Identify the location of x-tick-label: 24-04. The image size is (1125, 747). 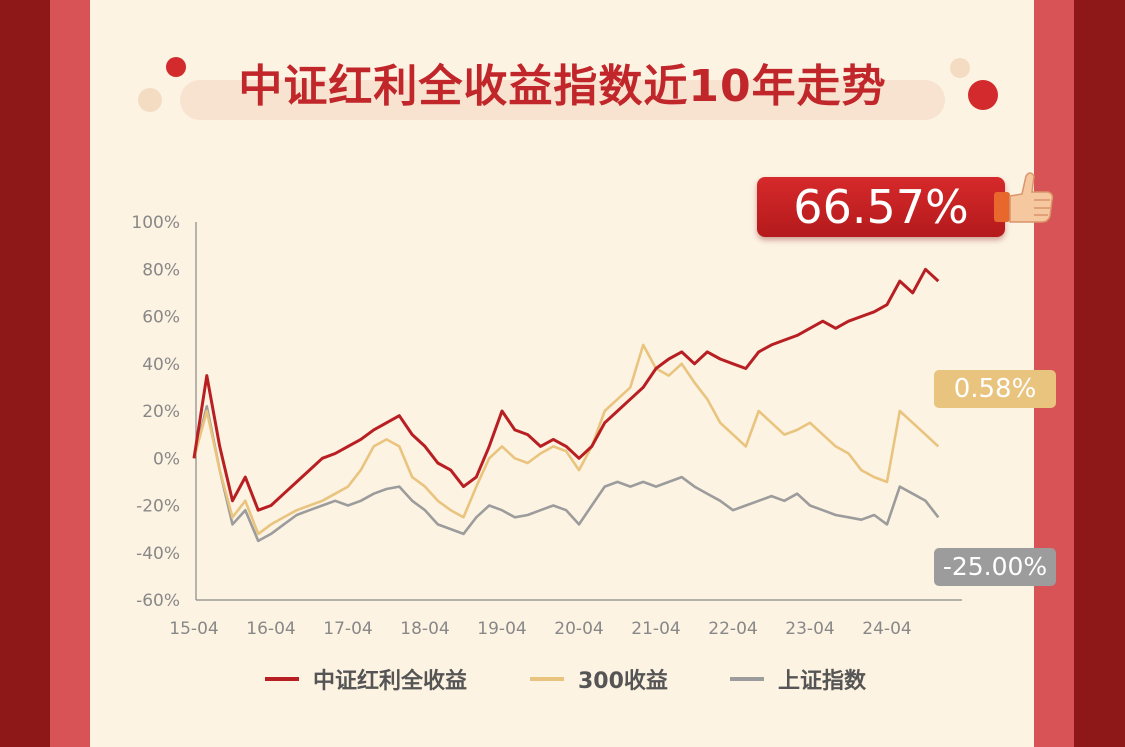
(886, 629).